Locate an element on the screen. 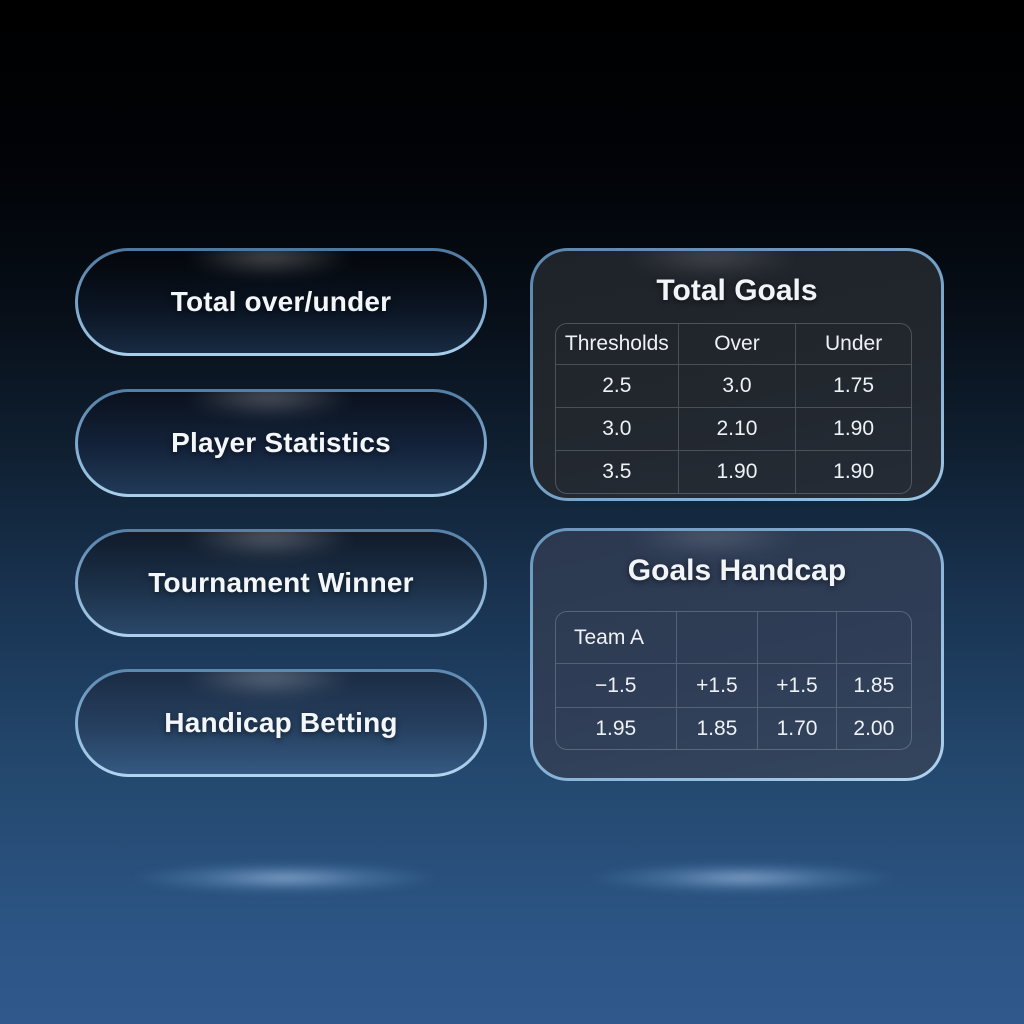  odds-cell: 1.70 is located at coordinates (797, 728).